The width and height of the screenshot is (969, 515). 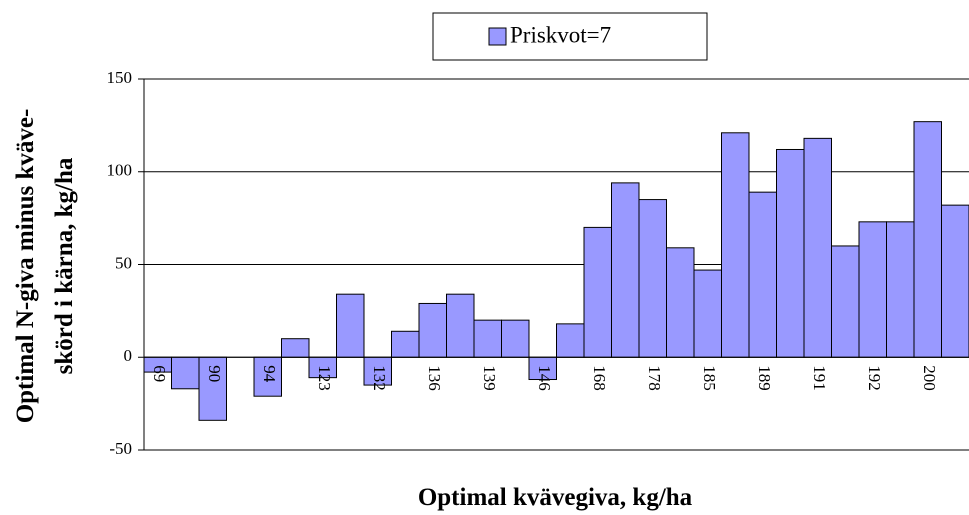 What do you see at coordinates (497, 36) in the screenshot?
I see `legend-swatch` at bounding box center [497, 36].